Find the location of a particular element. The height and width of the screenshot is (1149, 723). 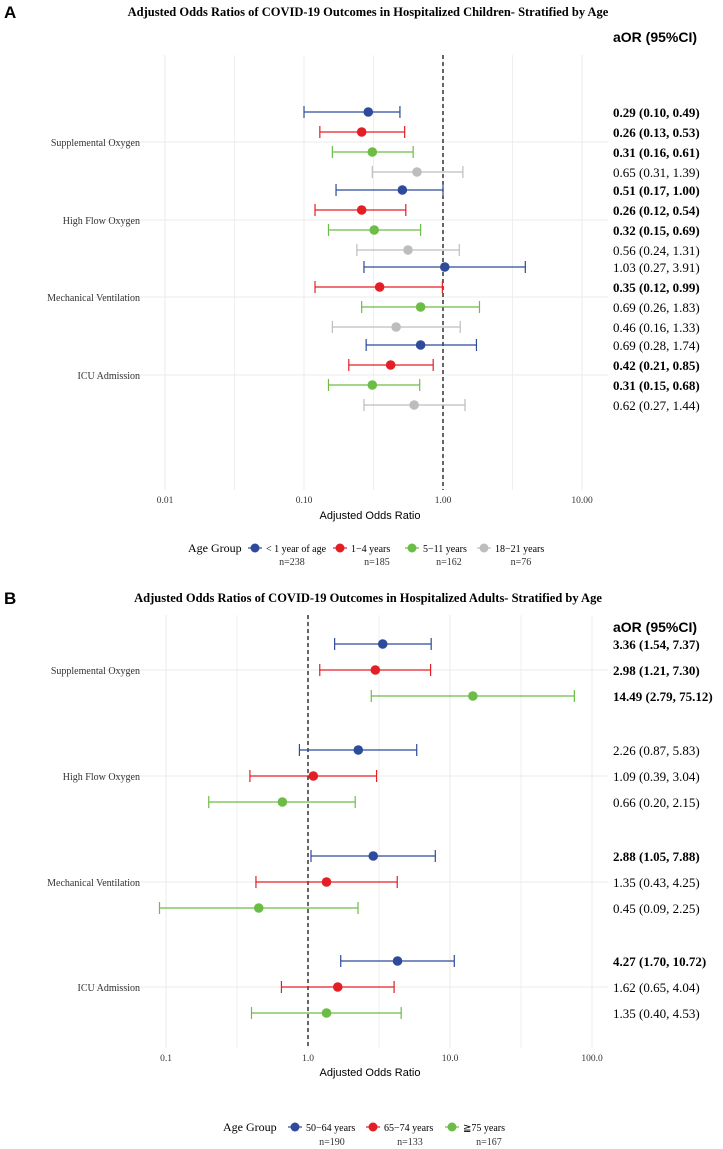

aor-value: 3.36 (1.54, 7.37) is located at coordinates (656, 644).